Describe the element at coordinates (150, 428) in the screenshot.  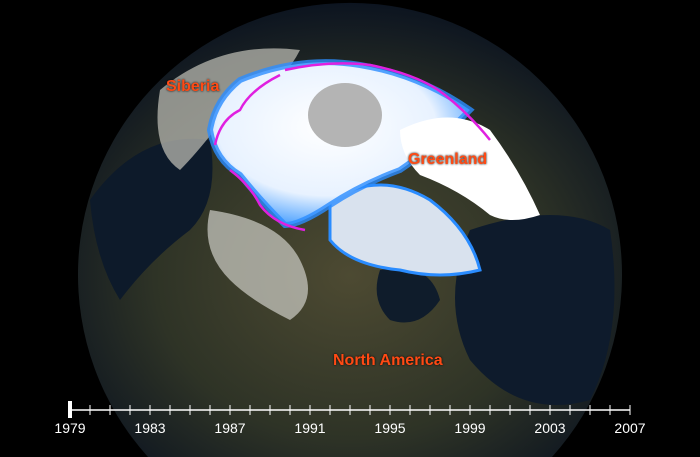
I see `timeline-year-label: 1983` at that location.